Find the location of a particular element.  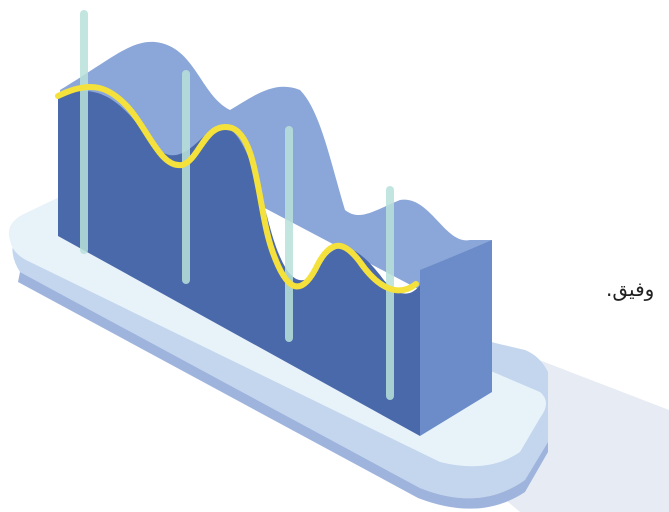

chart-panel-side is located at coordinates (456, 338).